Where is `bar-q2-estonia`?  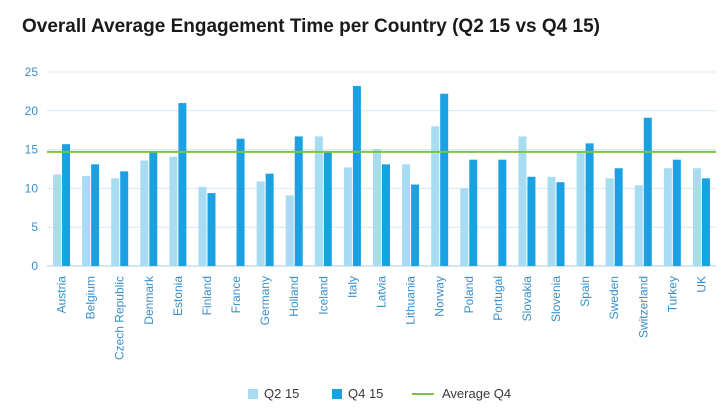 bar-q2-estonia is located at coordinates (173, 211).